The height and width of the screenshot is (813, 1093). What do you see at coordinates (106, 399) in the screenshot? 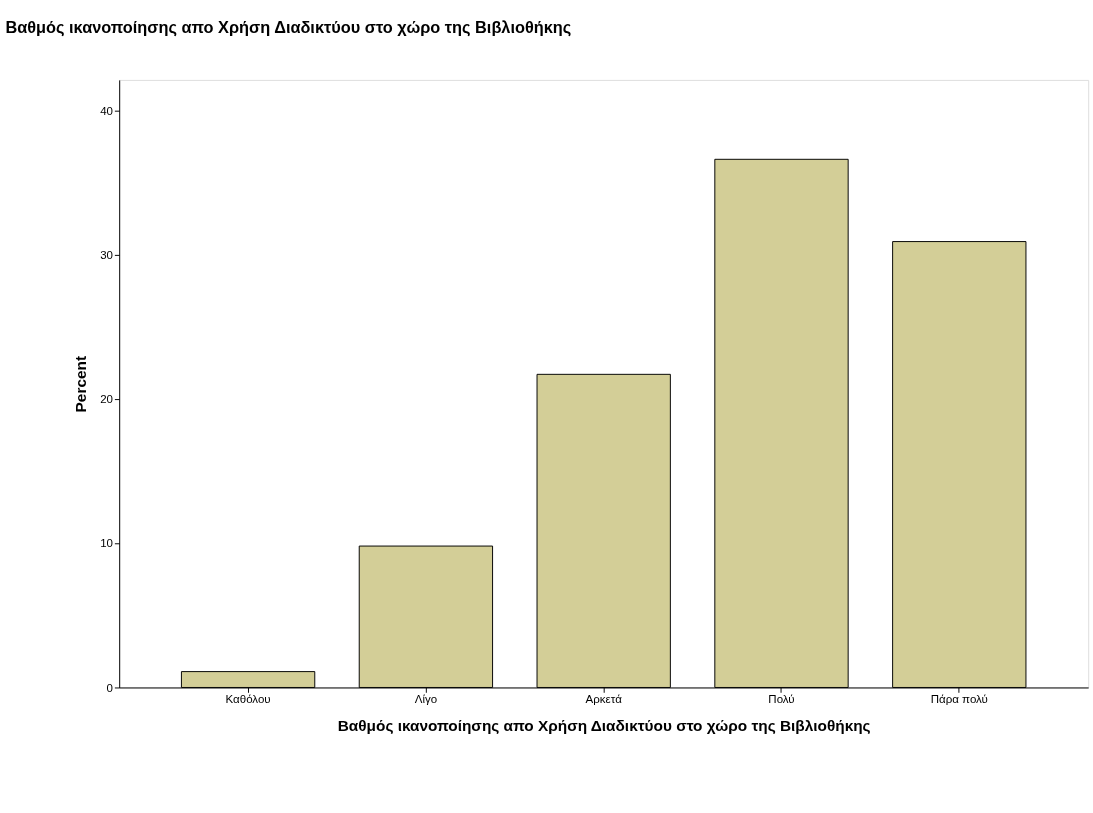
I see `y-tick-label: 20` at bounding box center [106, 399].